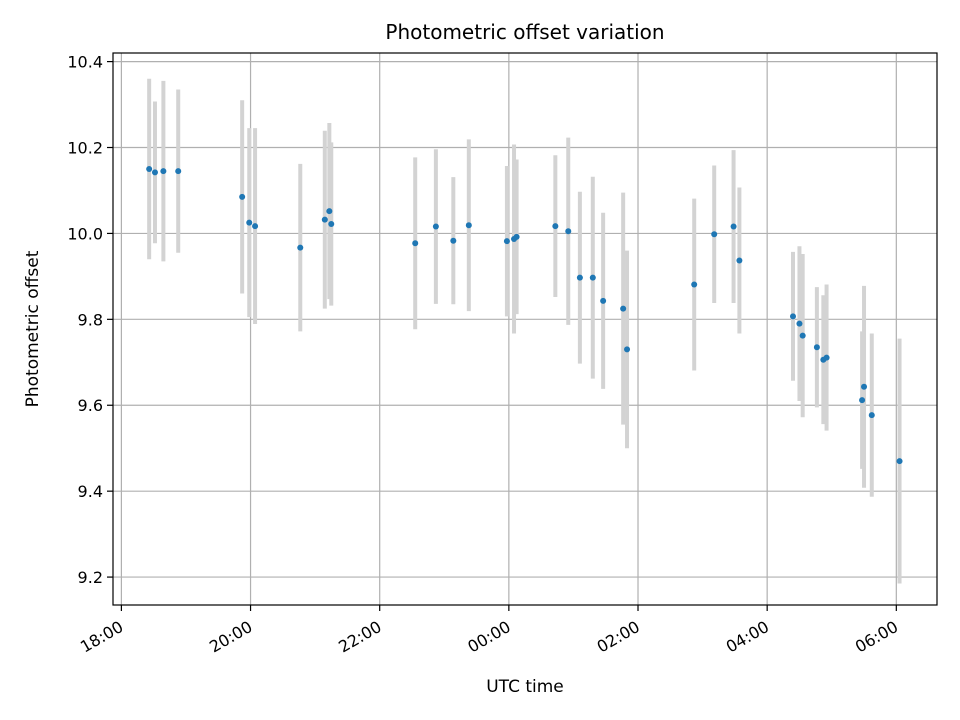 The image size is (960, 720). What do you see at coordinates (90, 491) in the screenshot?
I see `y-tick-label: 9.4` at bounding box center [90, 491].